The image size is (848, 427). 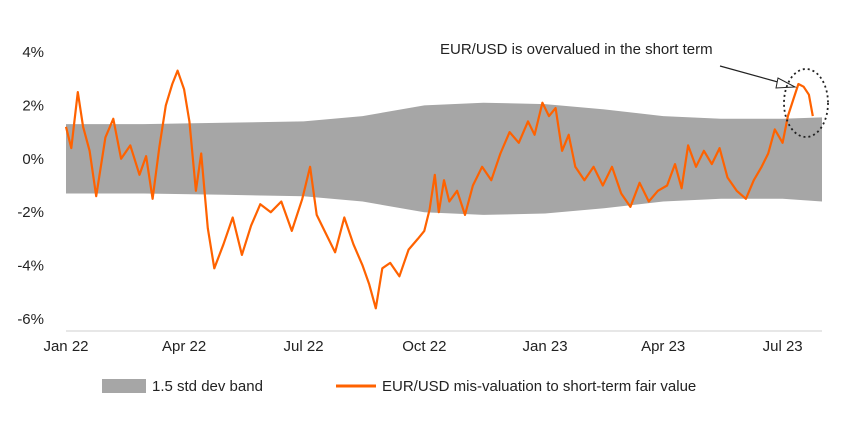 I want to click on annotation-text: EUR/USD is overvalued in the short term, so click(x=576, y=49).